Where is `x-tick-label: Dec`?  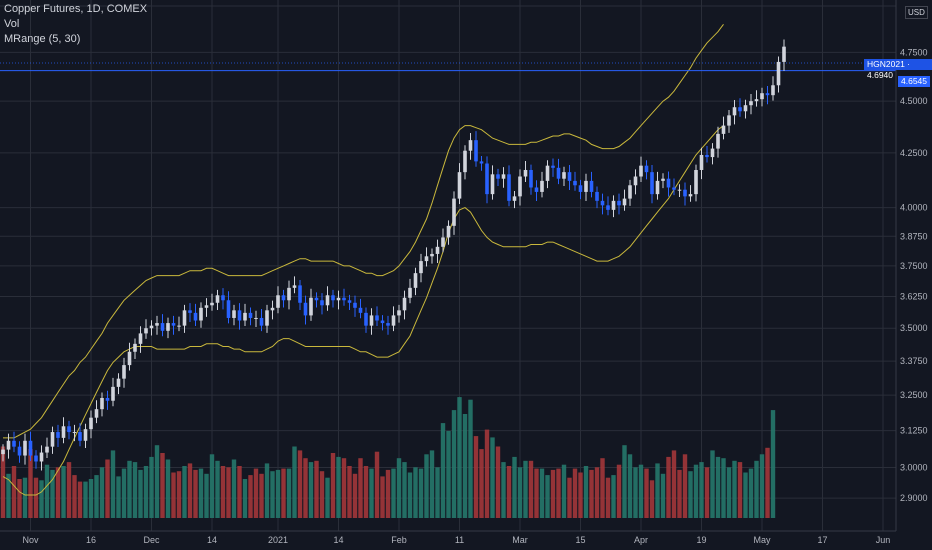
x-tick-label: Dec is located at coordinates (151, 540).